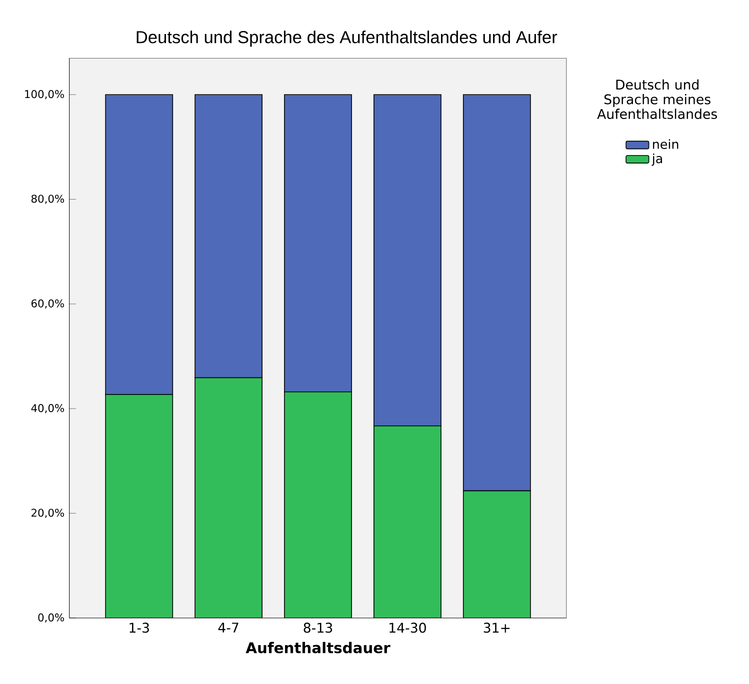  I want to click on legend-title: Deutsch und Sprache meines Aufenthaltslandes, so click(657, 99).